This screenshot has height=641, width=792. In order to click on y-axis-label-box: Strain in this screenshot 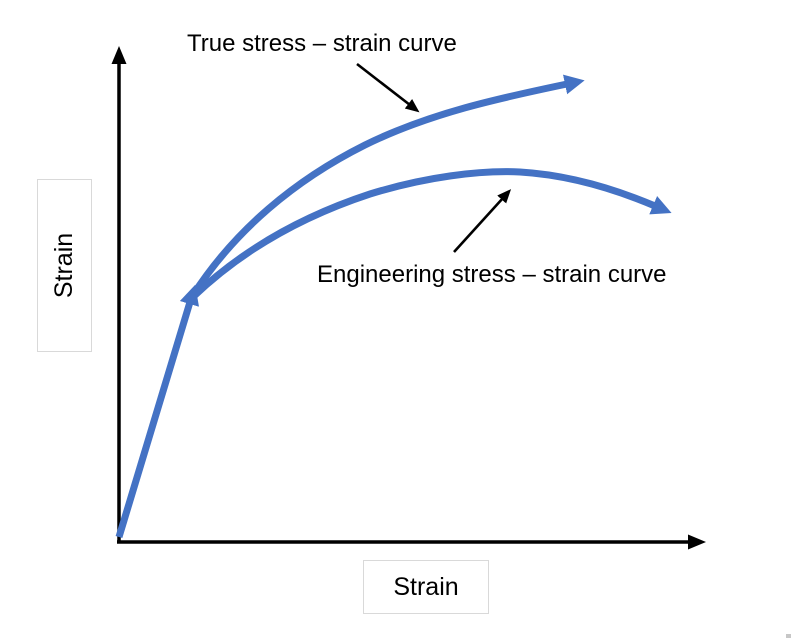, I will do `click(64, 265)`.